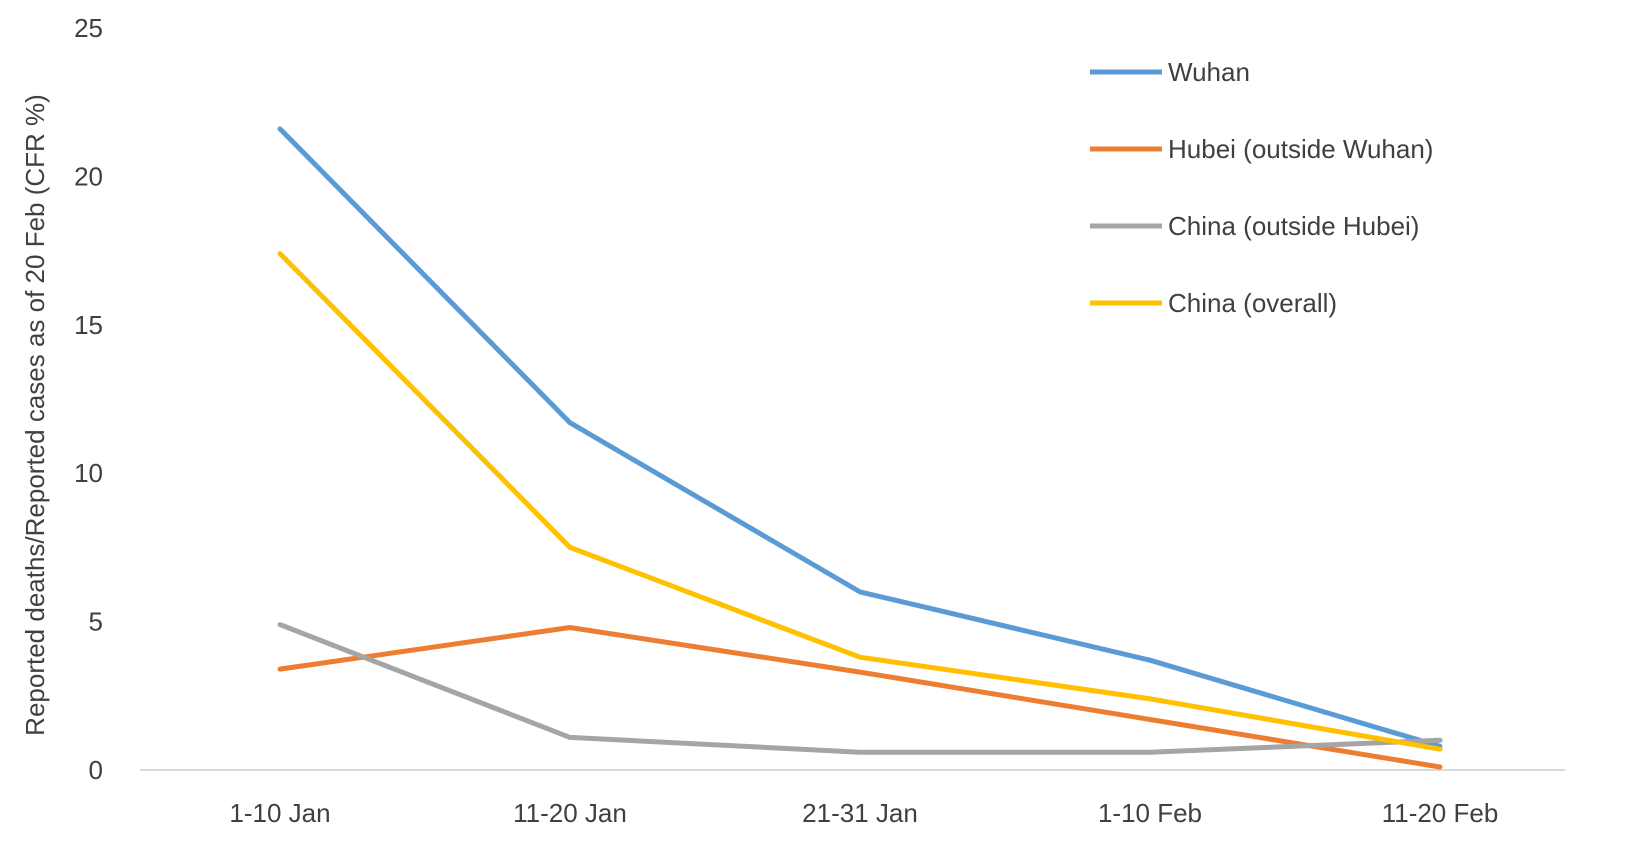 Image resolution: width=1632 pixels, height=867 pixels. What do you see at coordinates (1293, 226) in the screenshot?
I see `legend-label: China (outside Hubei)` at bounding box center [1293, 226].